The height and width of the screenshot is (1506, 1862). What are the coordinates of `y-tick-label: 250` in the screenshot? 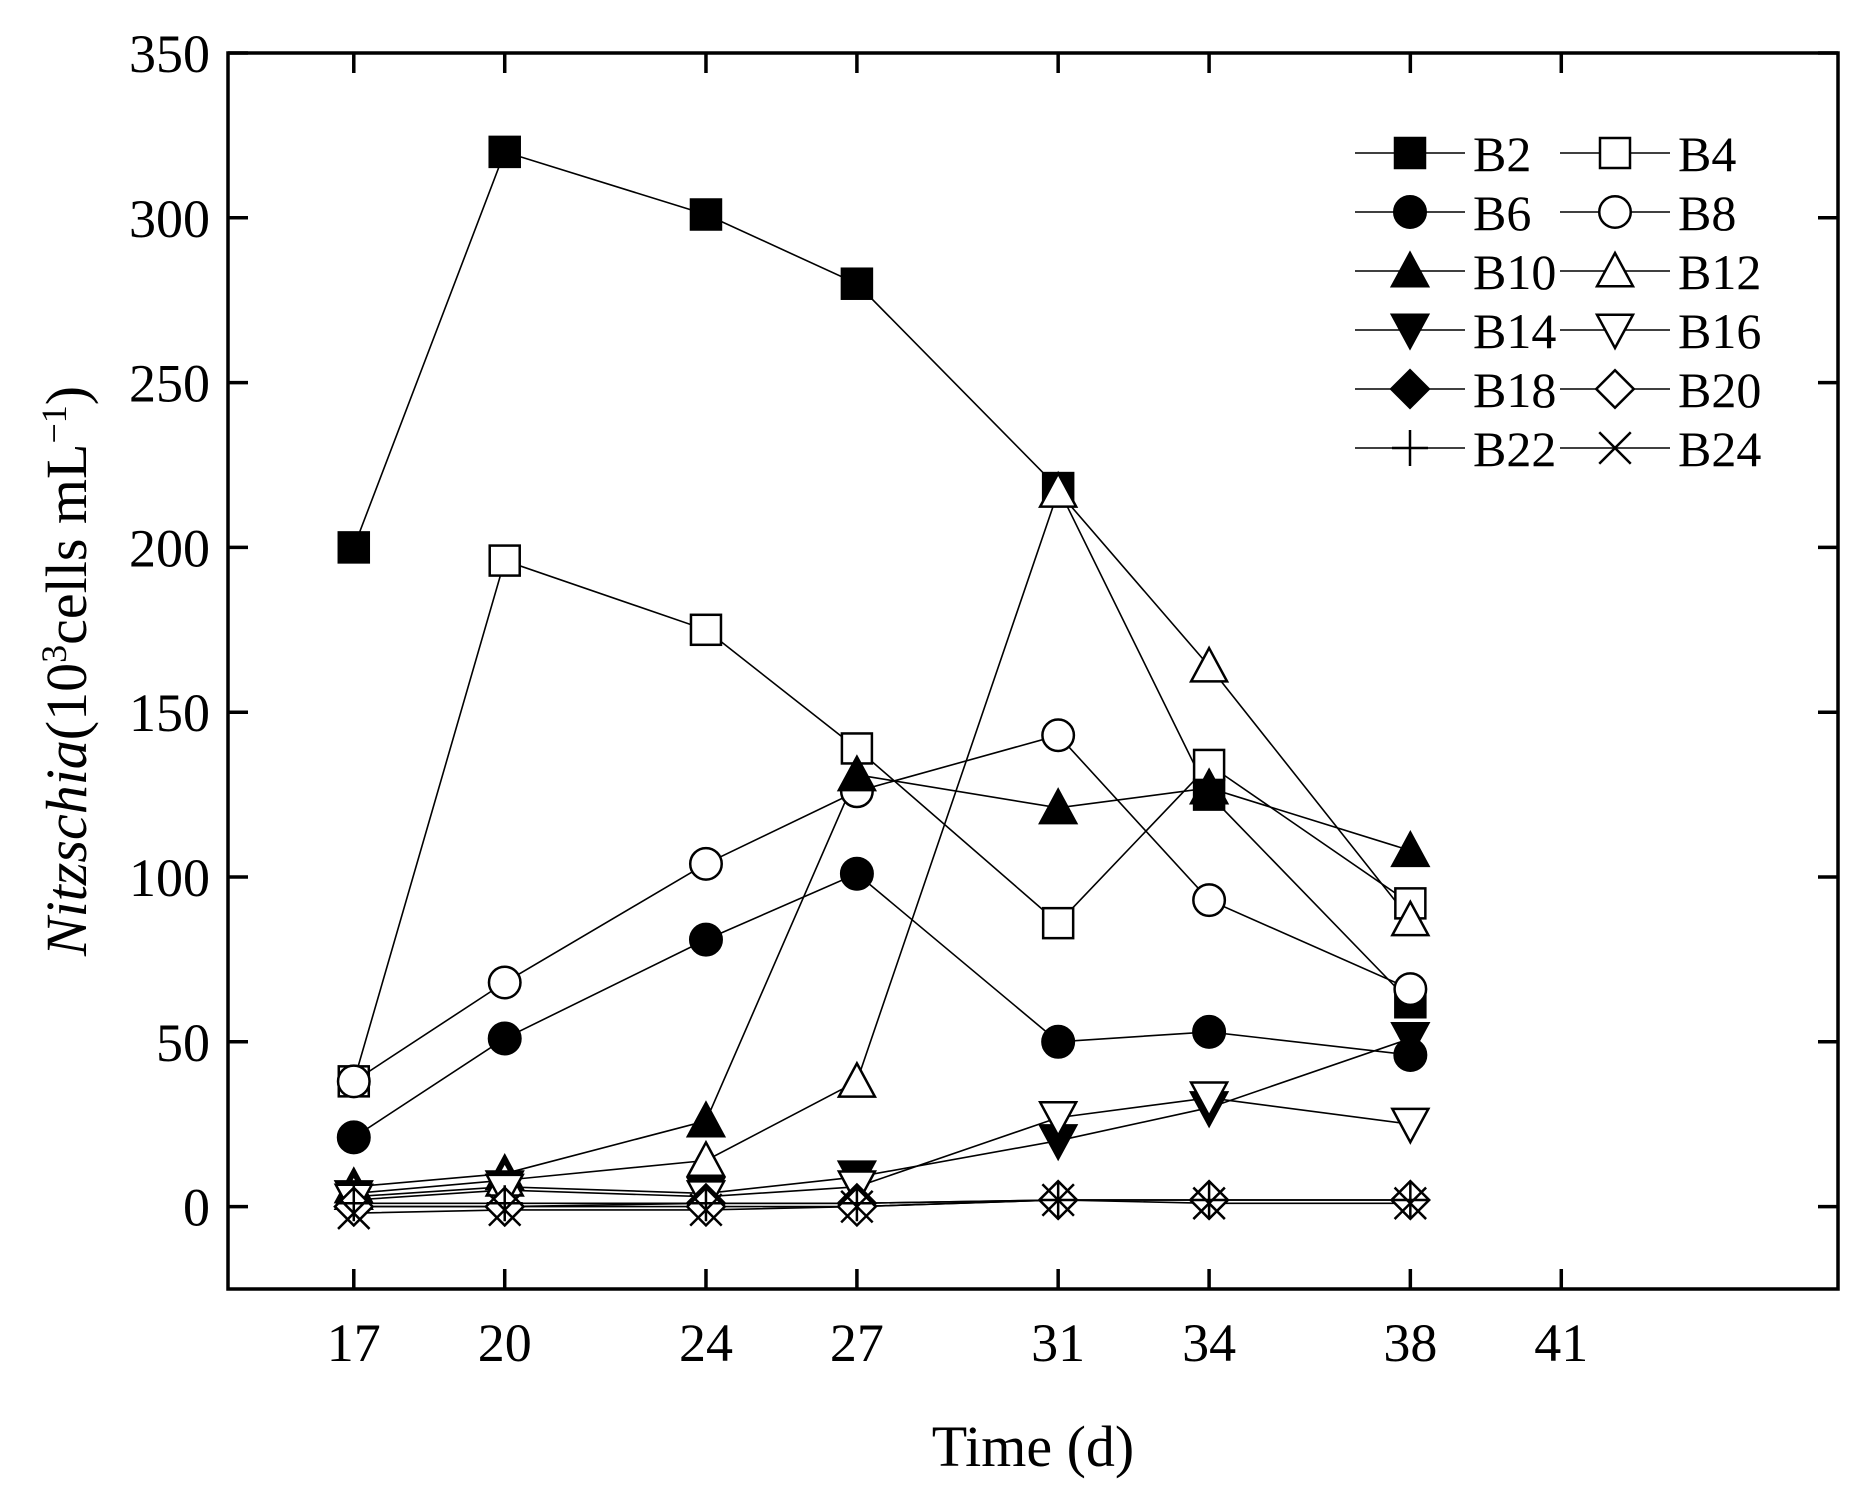 It's located at (169, 384).